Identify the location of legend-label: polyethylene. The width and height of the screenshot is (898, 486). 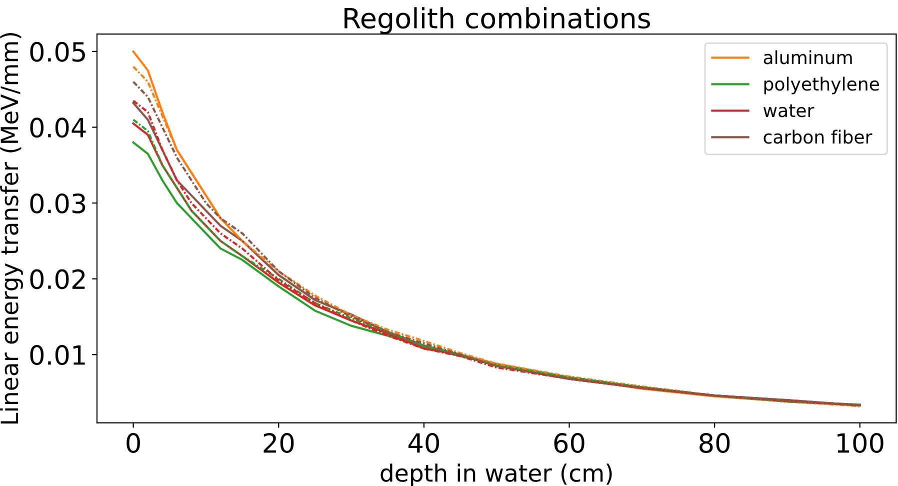
(821, 85).